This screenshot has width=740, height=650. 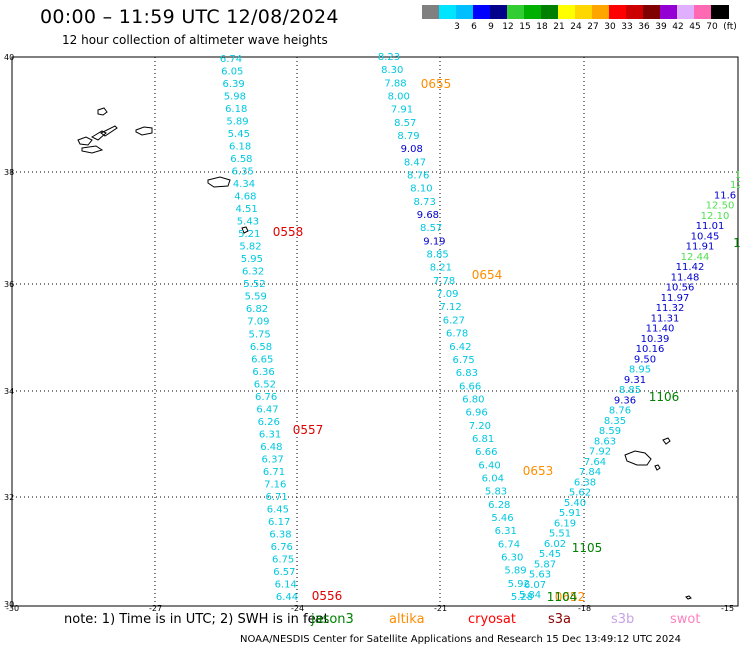 What do you see at coordinates (565, 523) in the screenshot?
I see `swh-value: 6.19` at bounding box center [565, 523].